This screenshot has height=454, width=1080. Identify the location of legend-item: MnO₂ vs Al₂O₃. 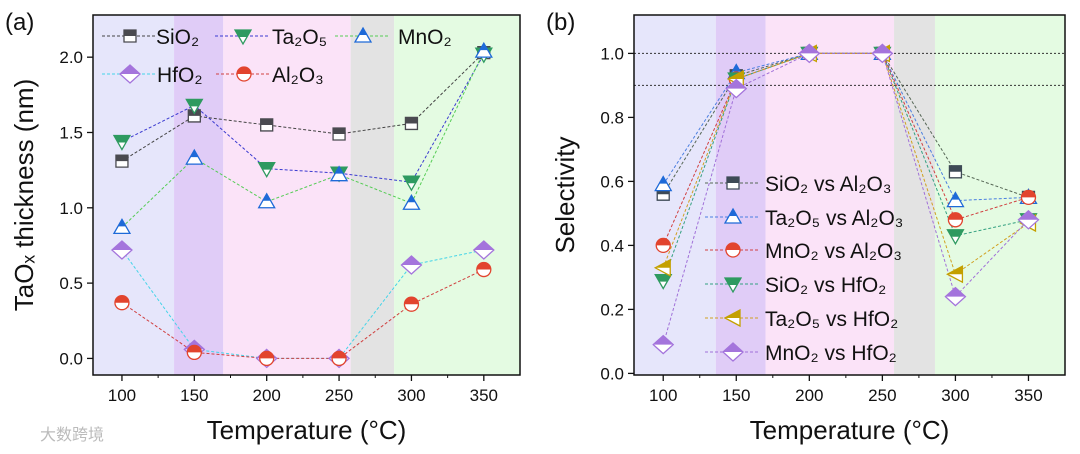
(803, 251).